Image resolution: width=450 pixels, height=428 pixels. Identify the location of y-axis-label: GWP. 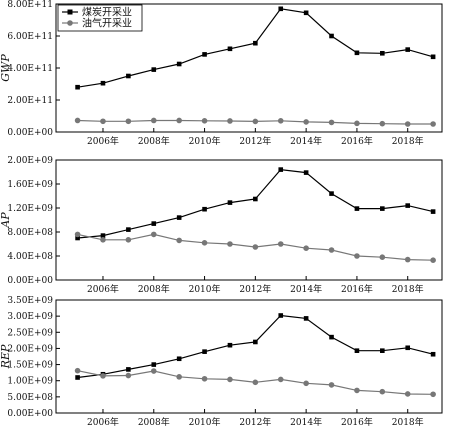
(6, 68).